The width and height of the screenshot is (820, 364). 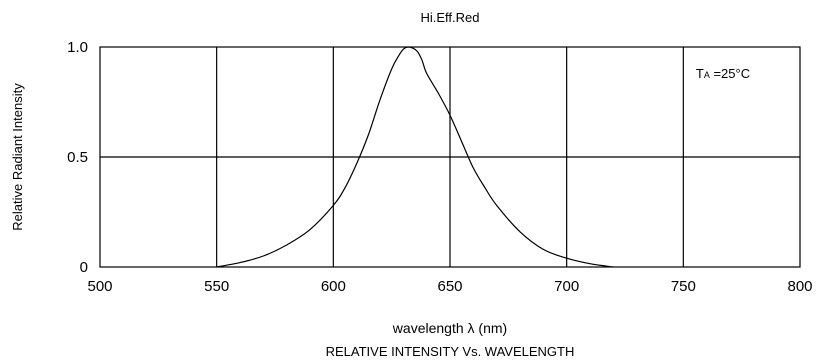 I want to click on annotation: TA =25°C, so click(x=723, y=73).